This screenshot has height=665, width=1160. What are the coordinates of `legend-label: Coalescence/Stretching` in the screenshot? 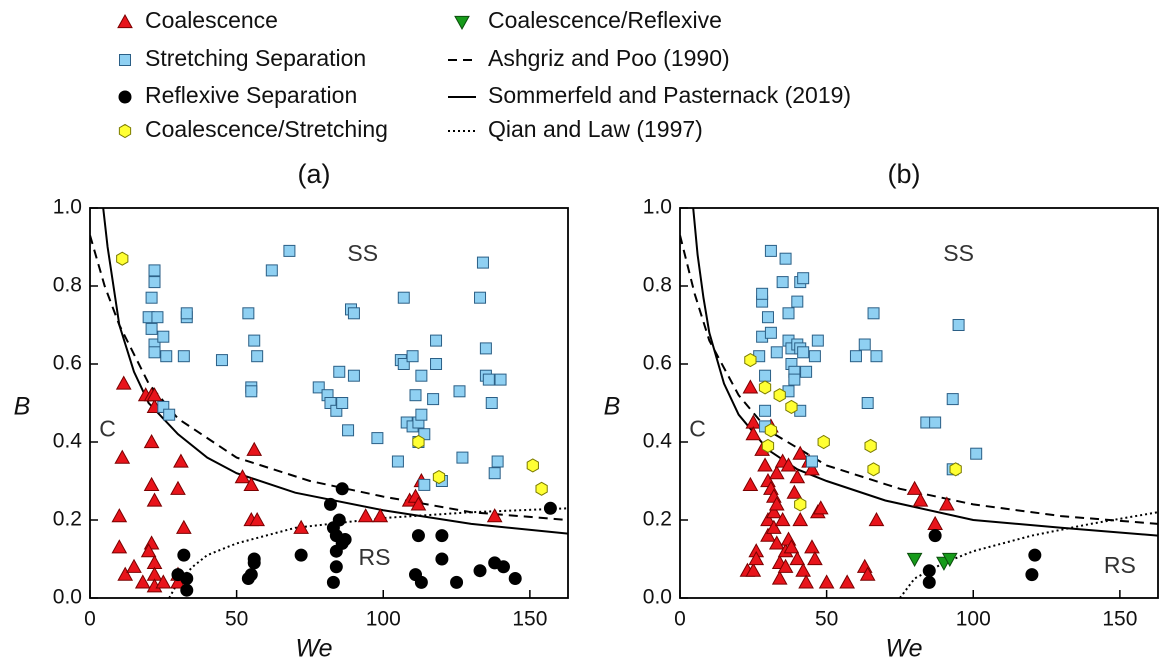 It's located at (266, 129).